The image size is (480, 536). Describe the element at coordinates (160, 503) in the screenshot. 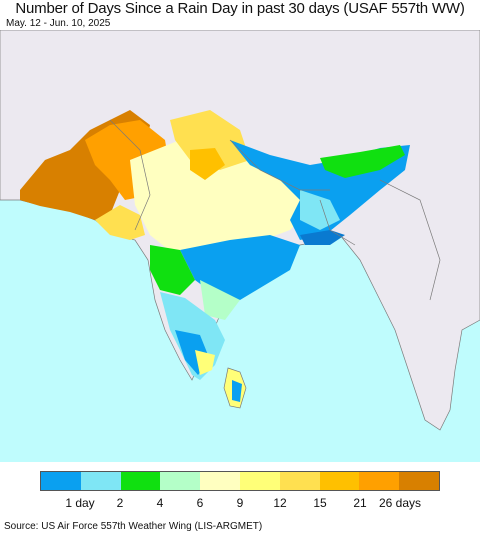

I see `legend-tick-label: 4` at that location.